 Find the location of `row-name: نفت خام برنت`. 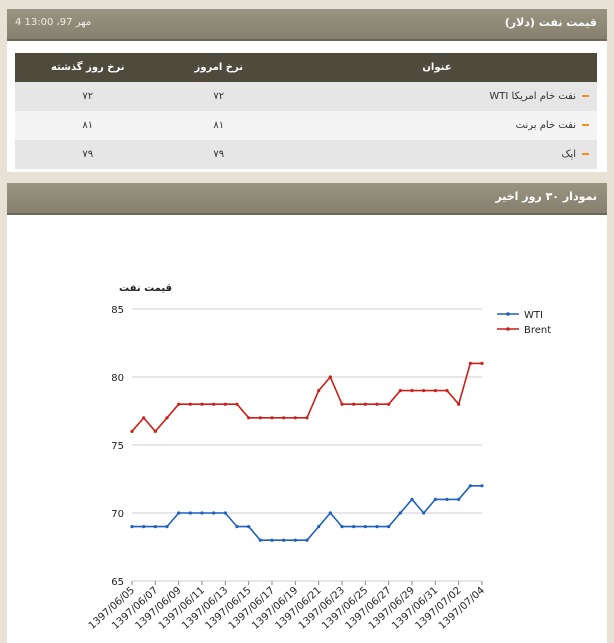

row-name: نفت خام برنت is located at coordinates (545, 125).